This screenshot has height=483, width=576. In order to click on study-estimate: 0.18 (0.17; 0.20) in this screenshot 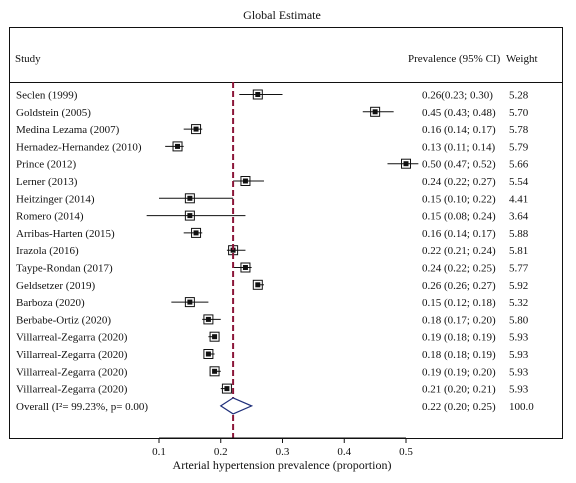, I will do `click(459, 320)`.